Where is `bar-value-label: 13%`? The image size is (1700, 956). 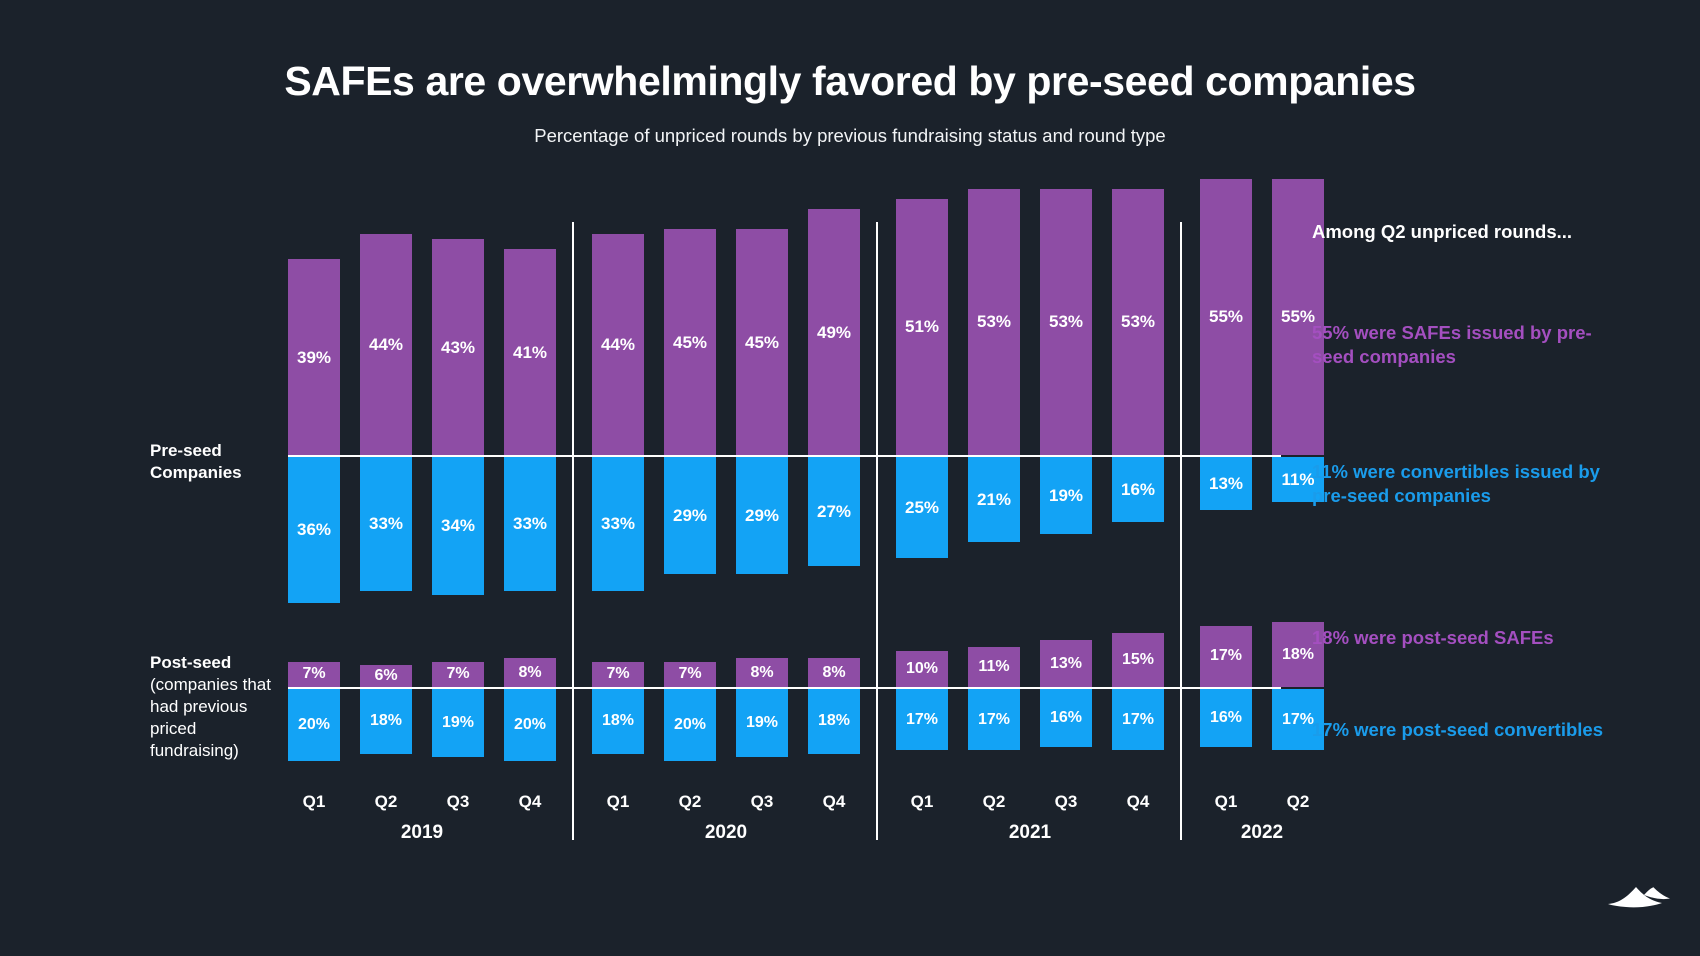
bar-value-label: 13% is located at coordinates (1066, 663).